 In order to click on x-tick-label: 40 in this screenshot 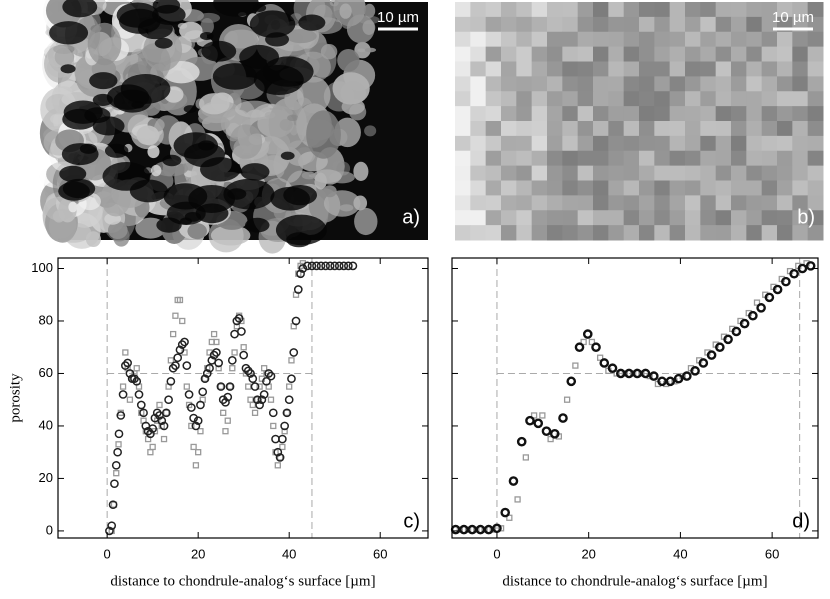, I will do `click(289, 553)`.